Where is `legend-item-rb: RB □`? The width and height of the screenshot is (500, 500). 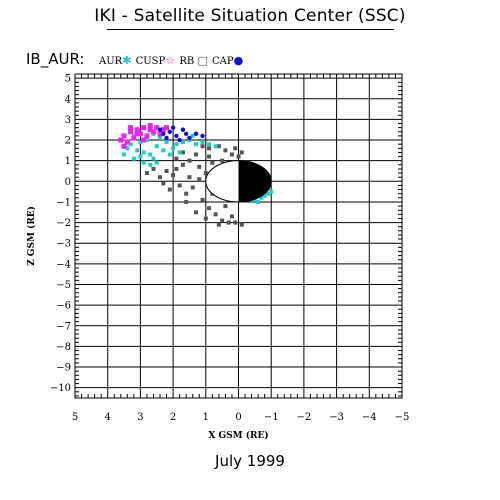 legend-item-rb: RB □ is located at coordinates (195, 61).